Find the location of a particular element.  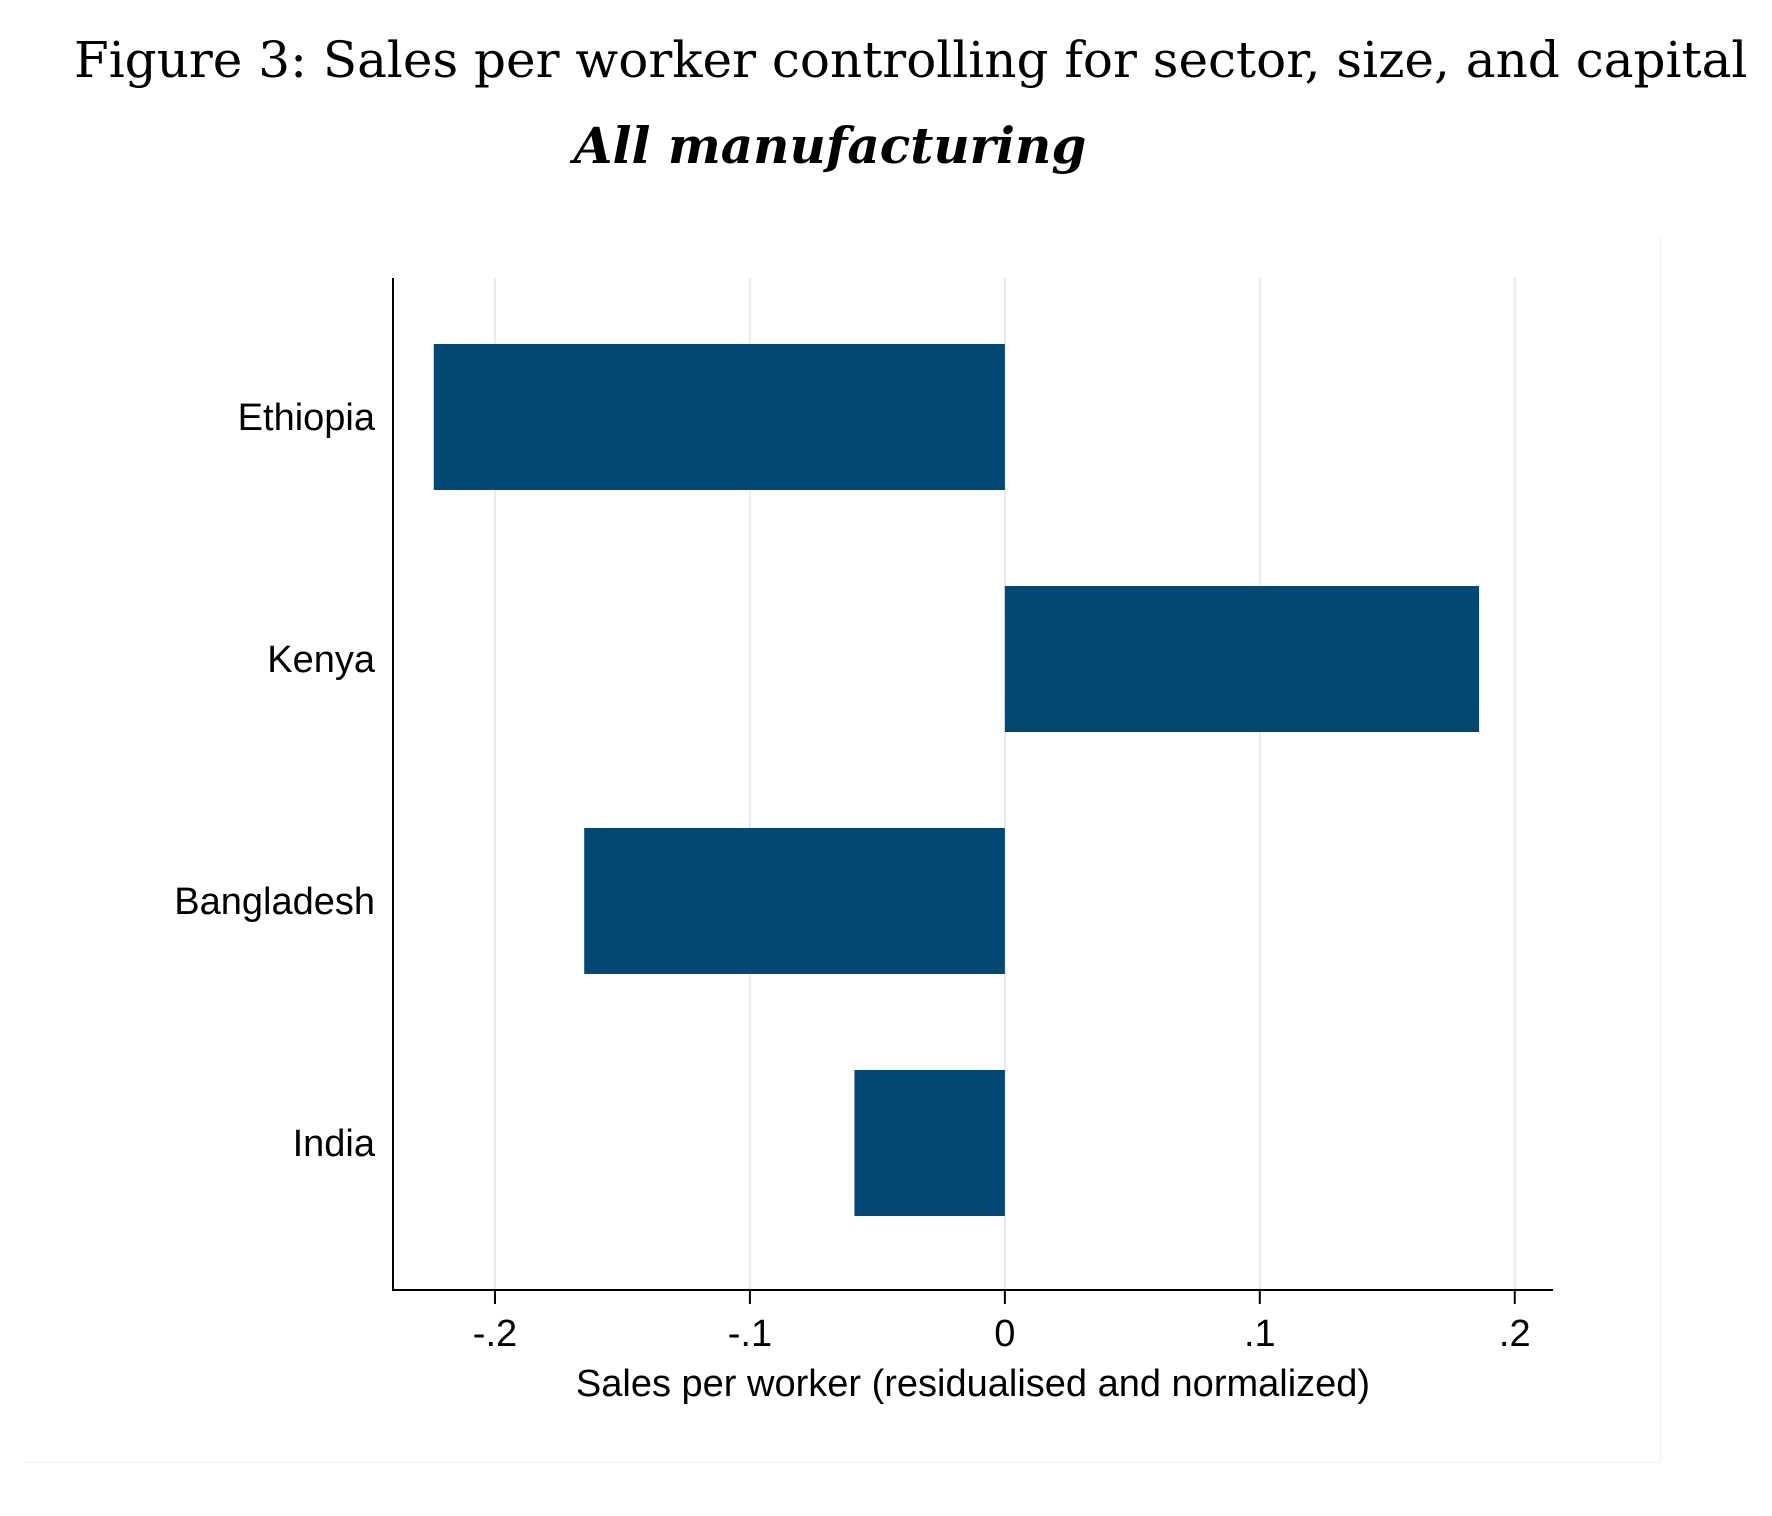

category-label-india: India is located at coordinates (334, 1144).